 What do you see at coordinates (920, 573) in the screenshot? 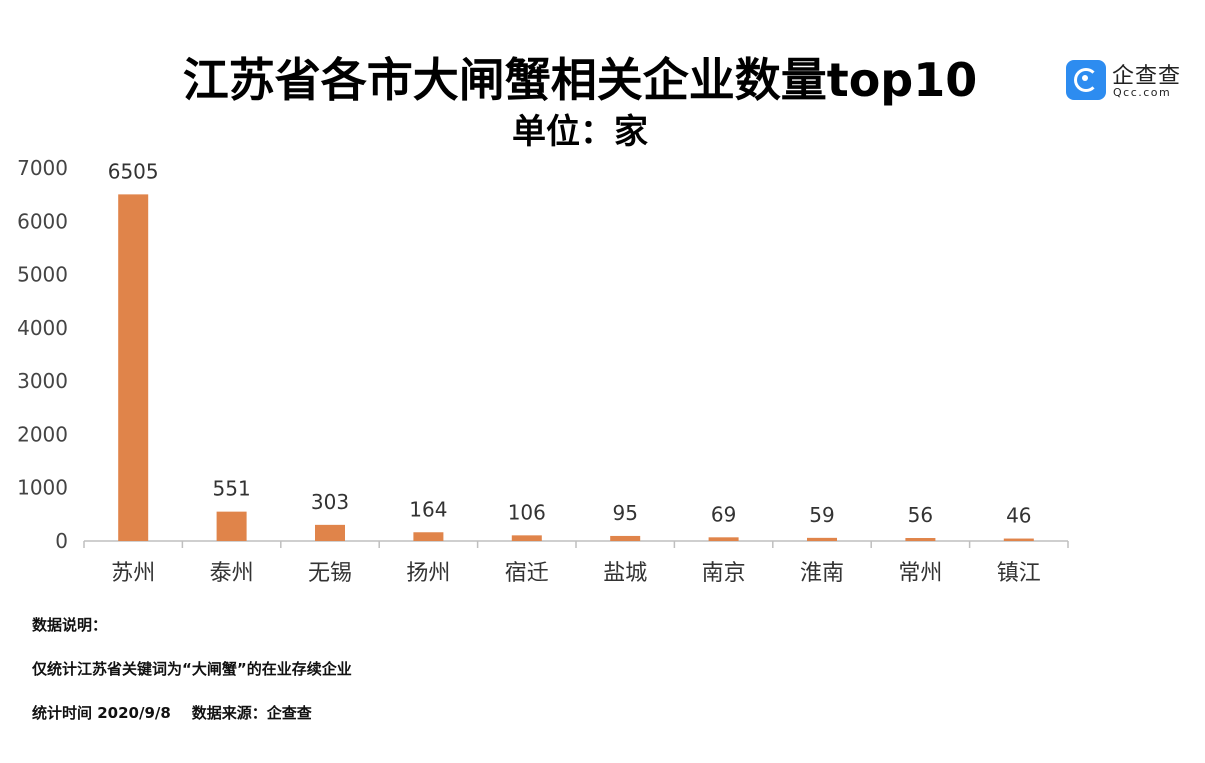
I see `category-label: 常州` at bounding box center [920, 573].